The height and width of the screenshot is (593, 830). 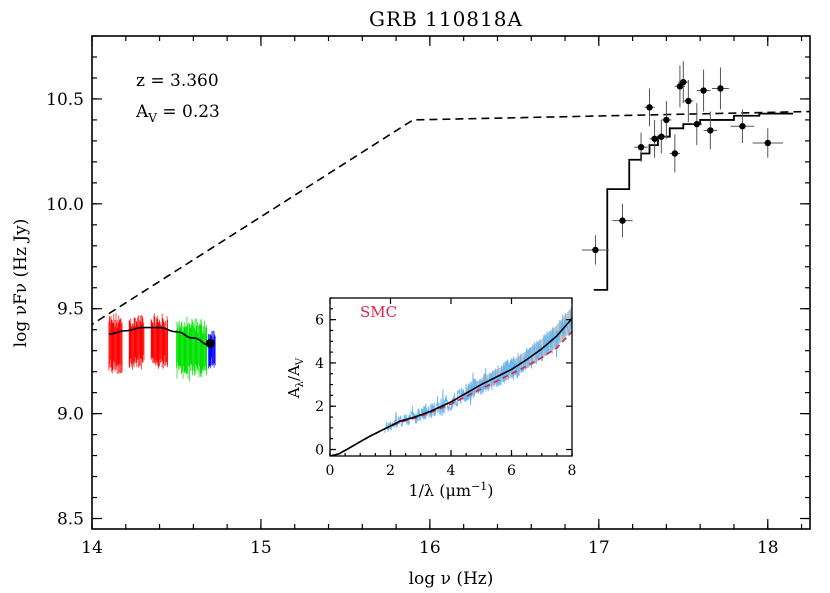 What do you see at coordinates (430, 548) in the screenshot?
I see `x-tick-label: 16` at bounding box center [430, 548].